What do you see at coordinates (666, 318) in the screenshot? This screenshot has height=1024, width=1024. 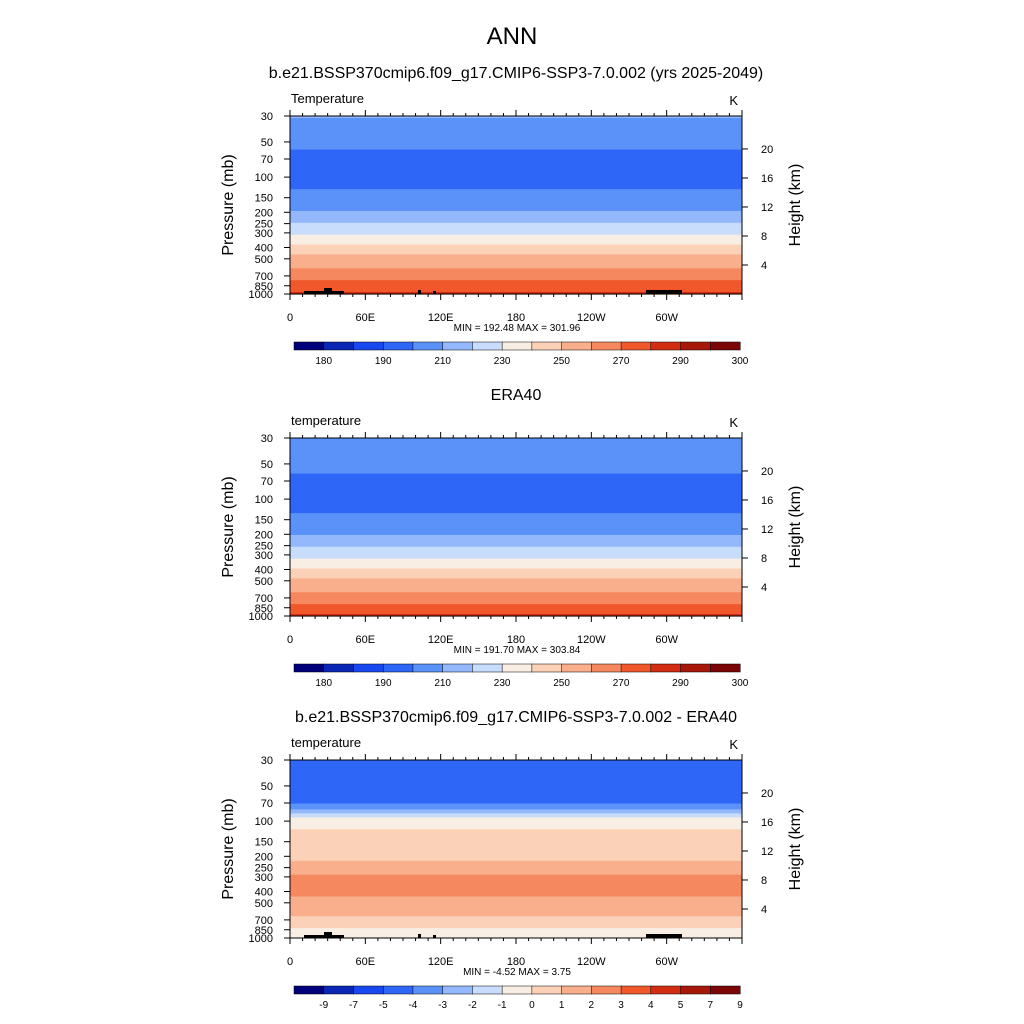 I see `x-tick-label: 60W` at bounding box center [666, 318].